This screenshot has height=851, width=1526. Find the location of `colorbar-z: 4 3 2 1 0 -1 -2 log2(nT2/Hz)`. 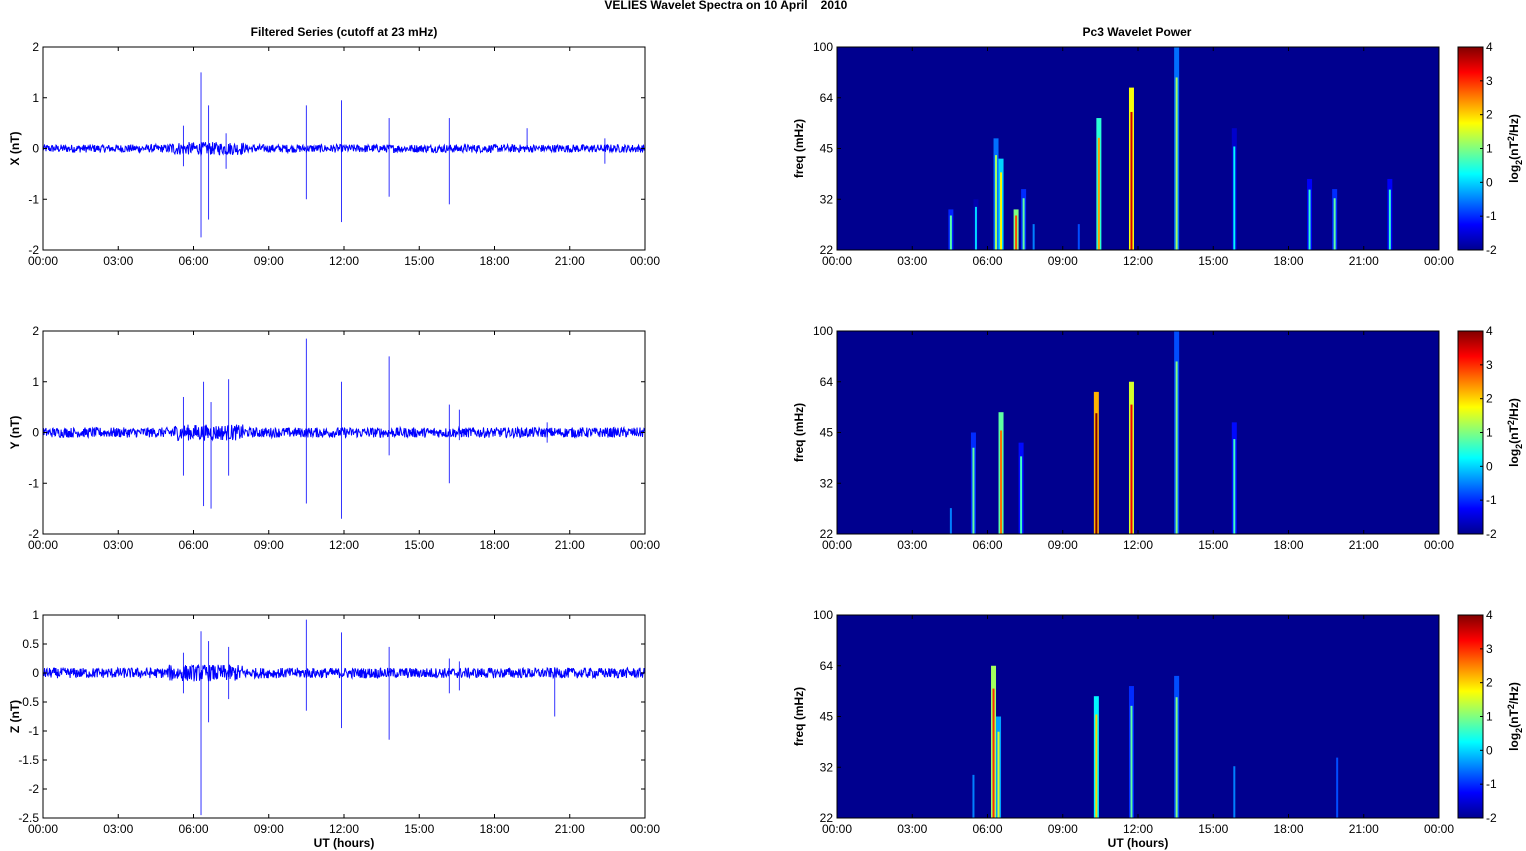

colorbar-z: 4 3 2 1 0 -1 -2 log2(nT2/Hz) is located at coordinates (1490, 716).